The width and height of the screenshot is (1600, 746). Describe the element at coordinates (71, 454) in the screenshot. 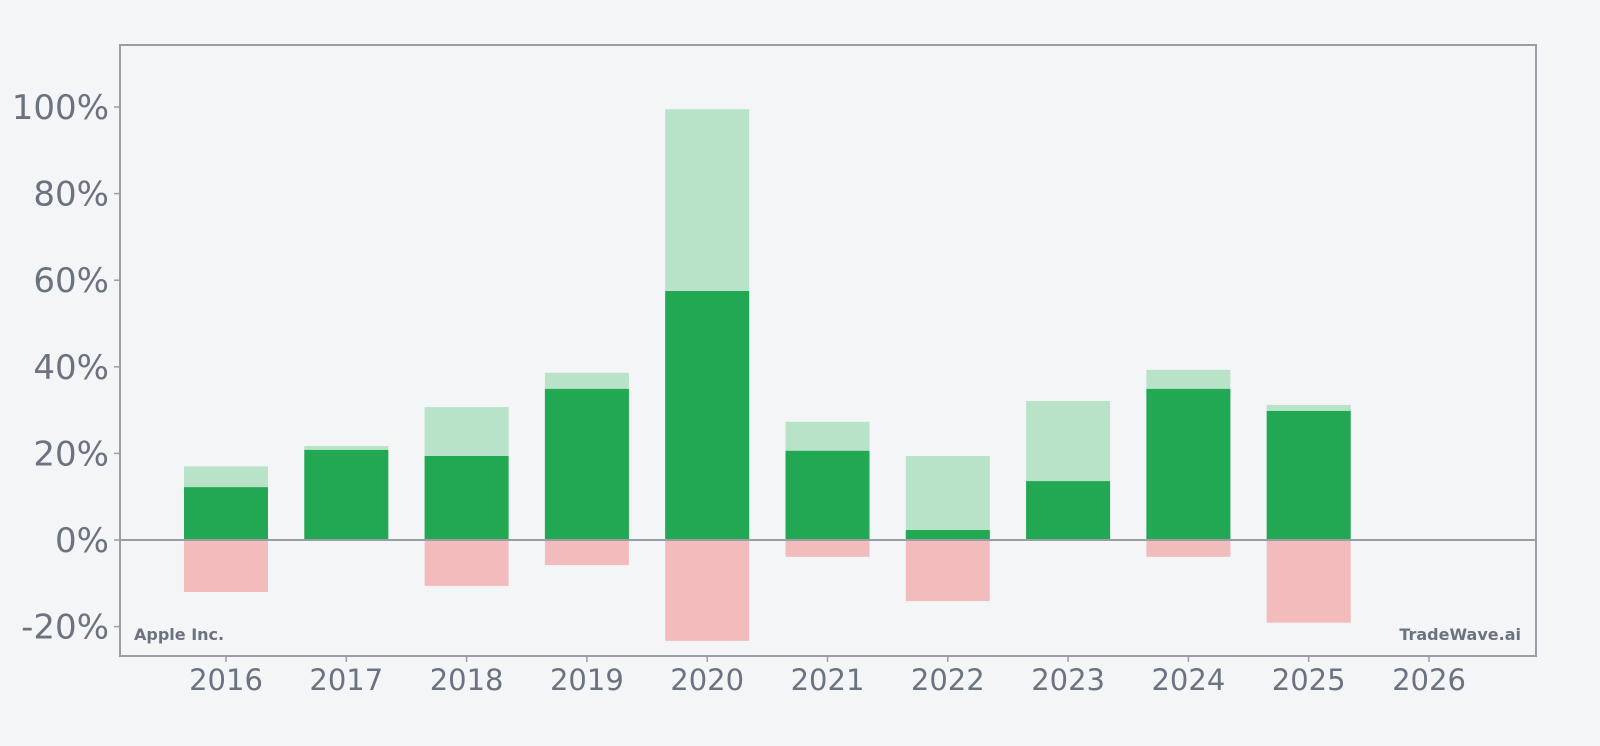

I see `y-tick-label: 20%` at that location.